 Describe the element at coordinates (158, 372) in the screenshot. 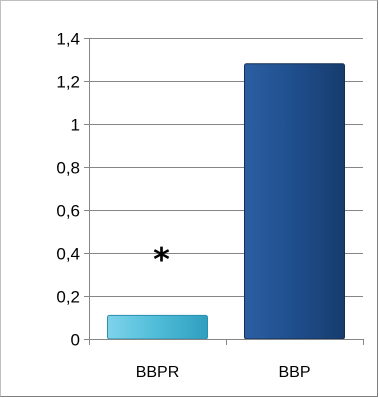

I see `x-tick-label: BBPR` at that location.